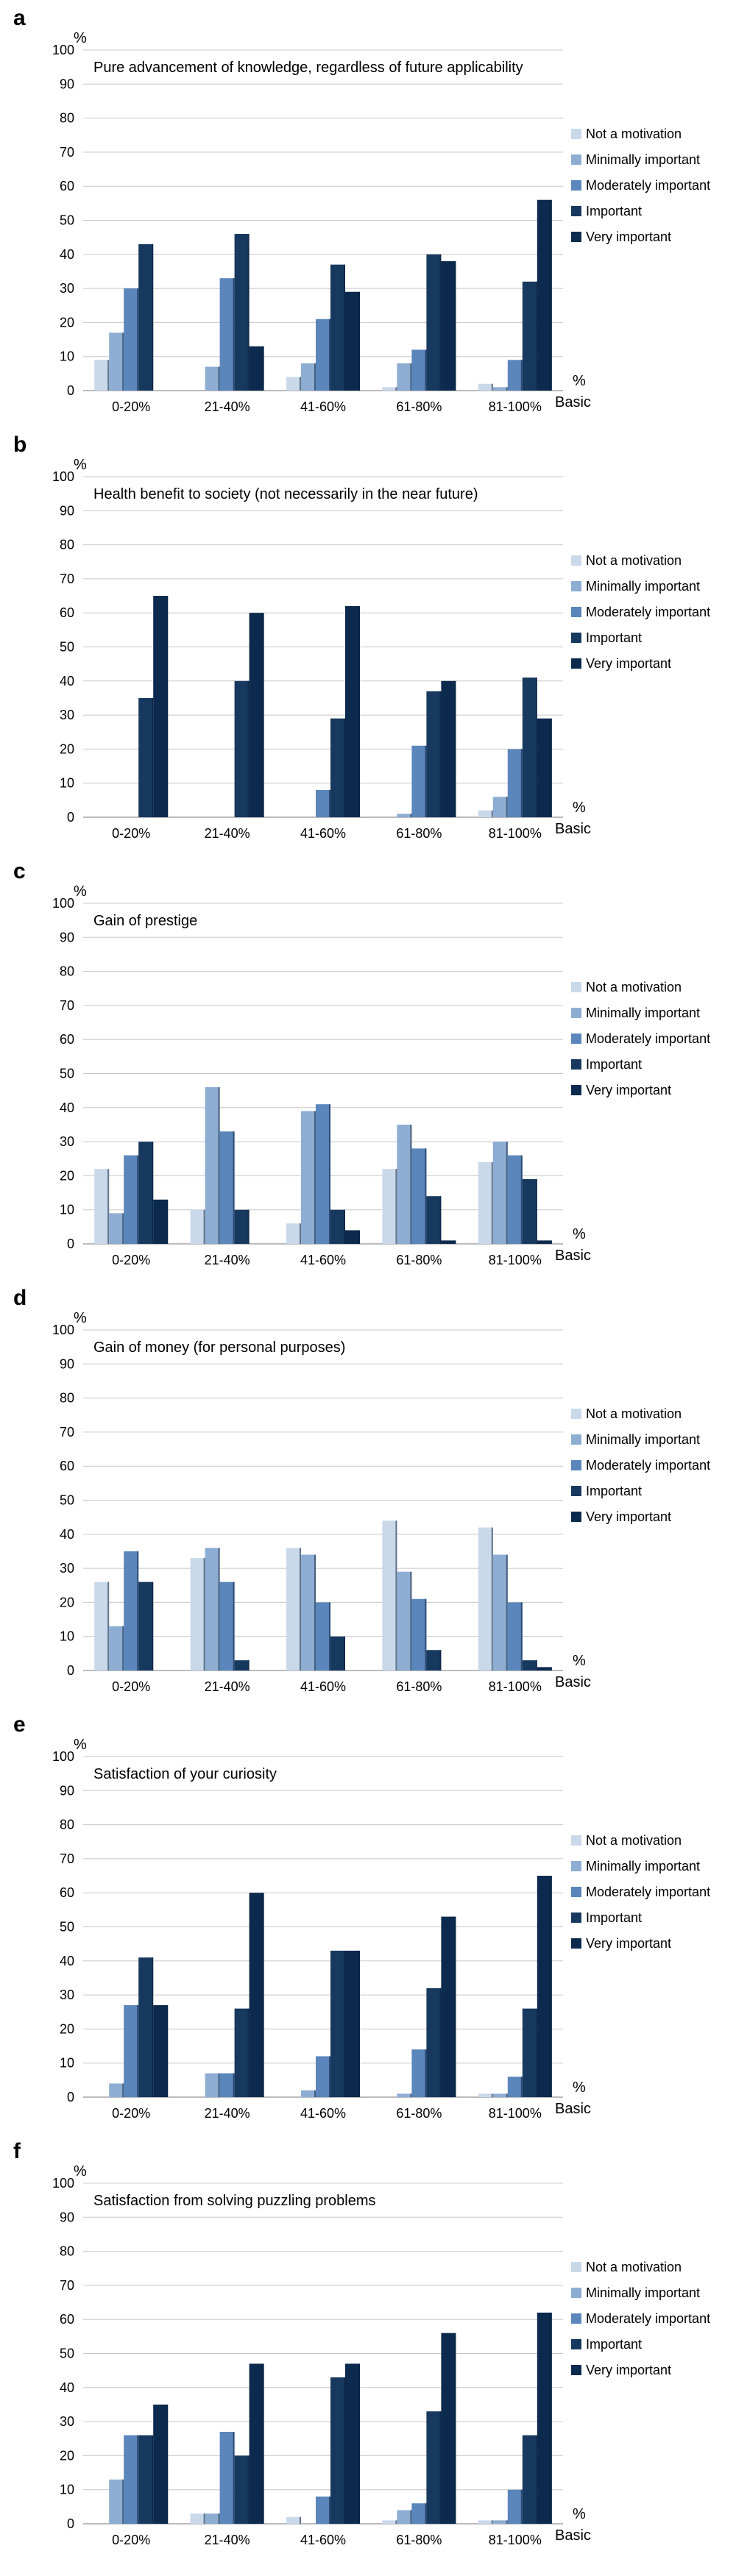  What do you see at coordinates (17, 2151) in the screenshot?
I see `panel-letter: f` at bounding box center [17, 2151].